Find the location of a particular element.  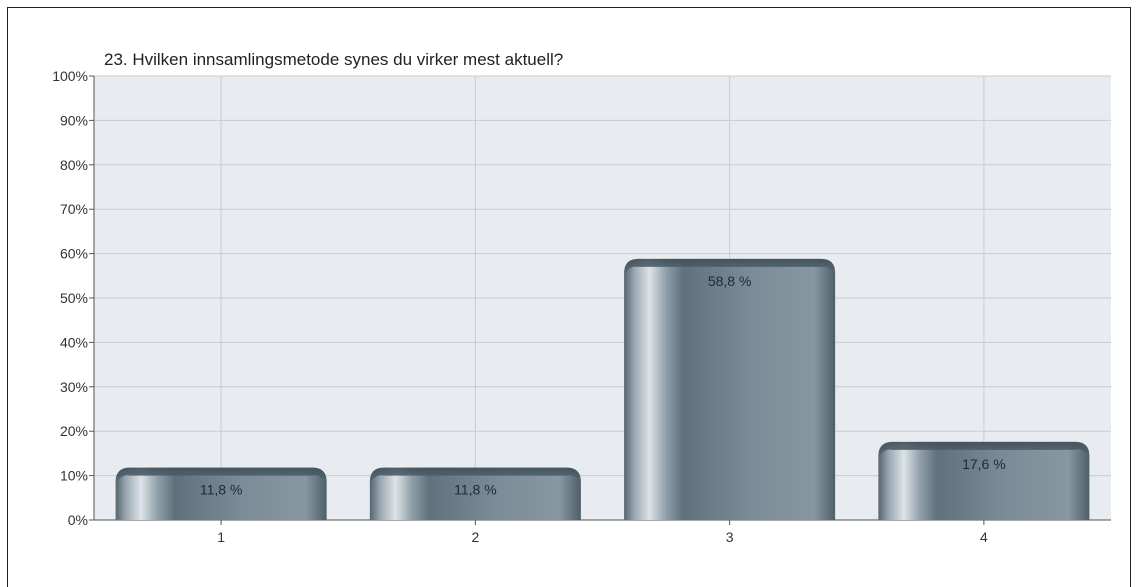

x-tick-label: 3 is located at coordinates (730, 537).